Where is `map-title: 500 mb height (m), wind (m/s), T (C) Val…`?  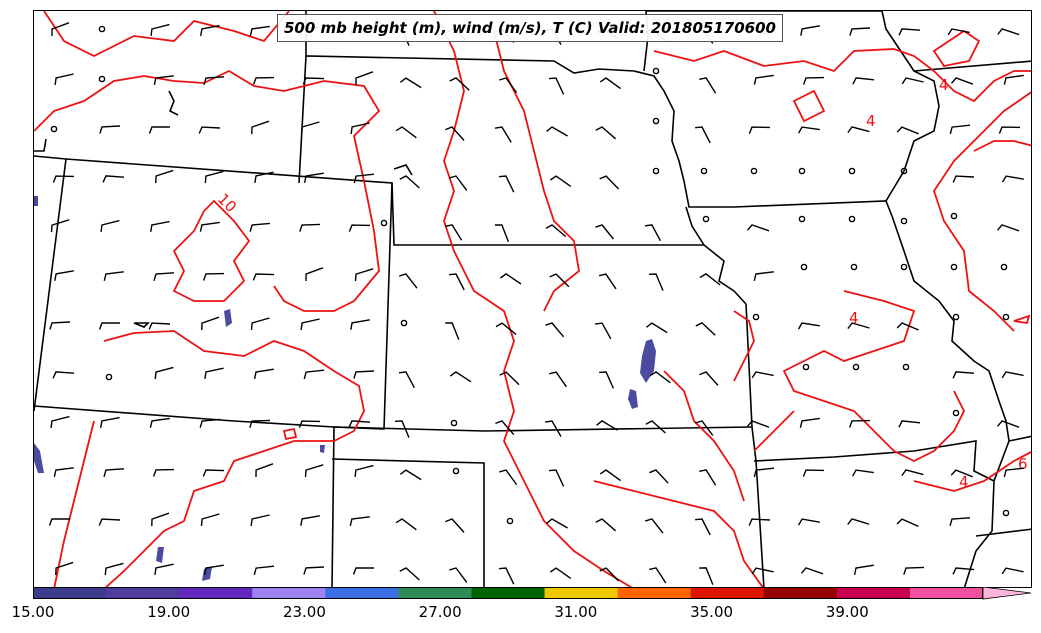
map-title: 500 mb height (m), wind (m/s), T (C) Val… is located at coordinates (530, 28).